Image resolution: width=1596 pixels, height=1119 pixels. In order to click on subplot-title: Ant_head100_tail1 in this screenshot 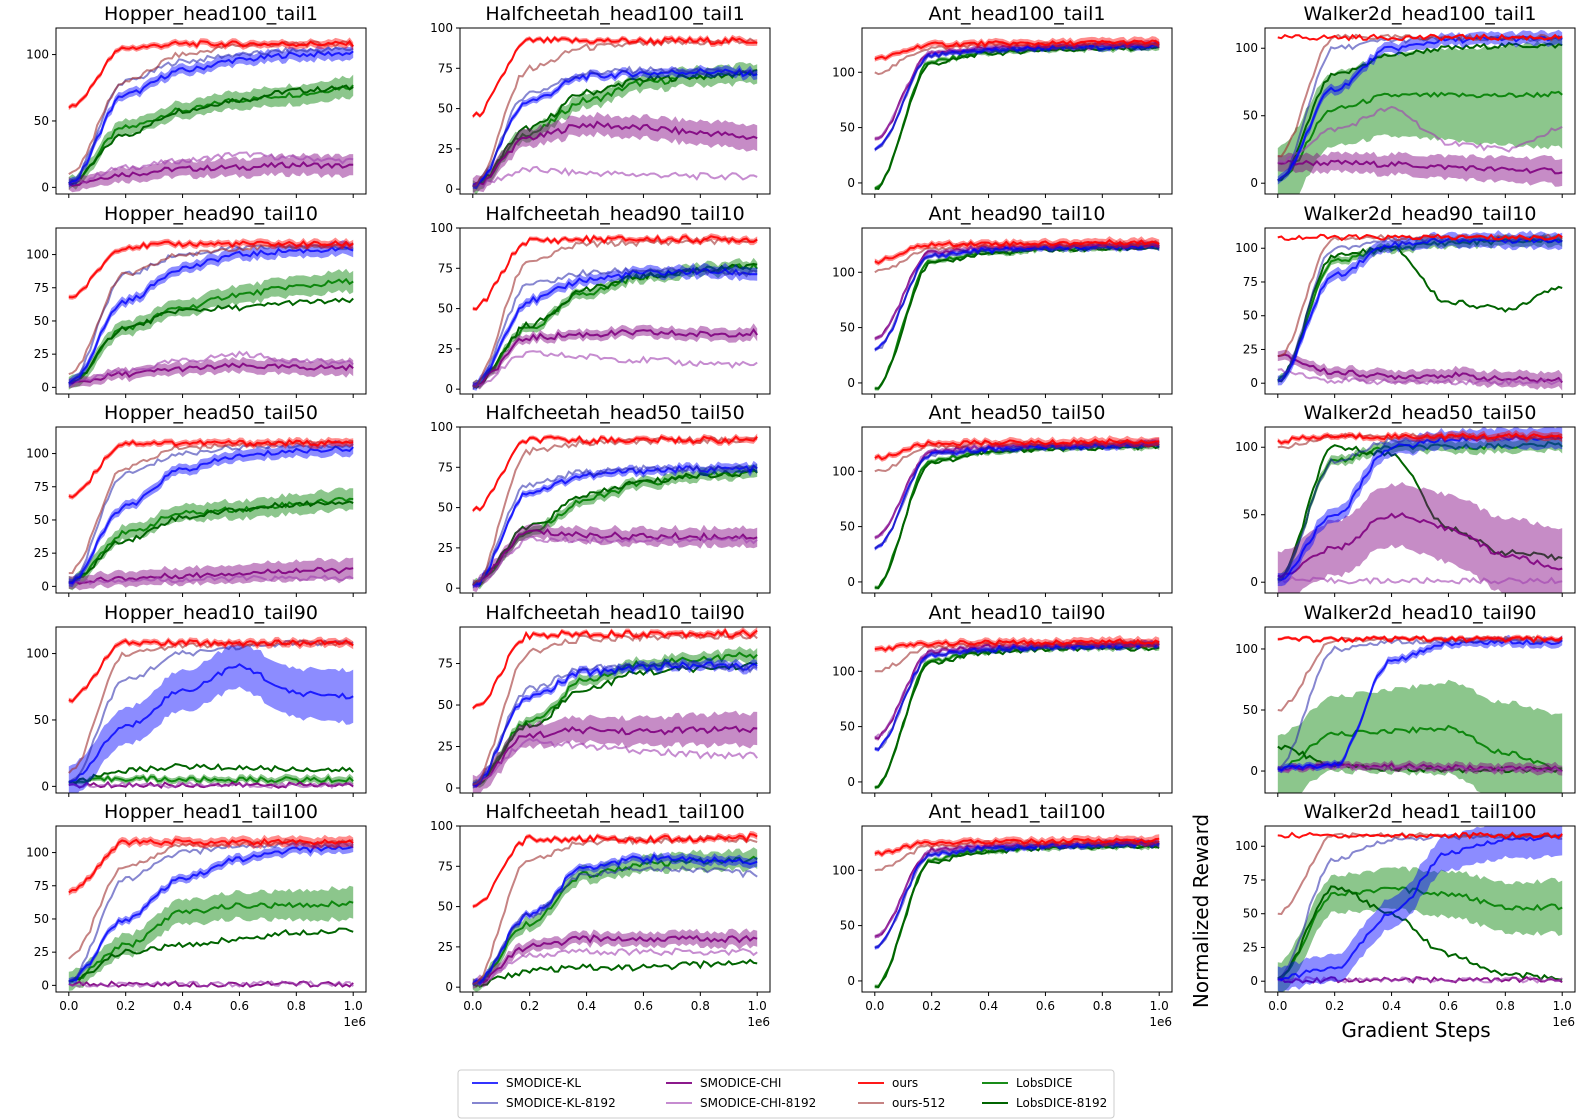, I will do `click(1017, 14)`.